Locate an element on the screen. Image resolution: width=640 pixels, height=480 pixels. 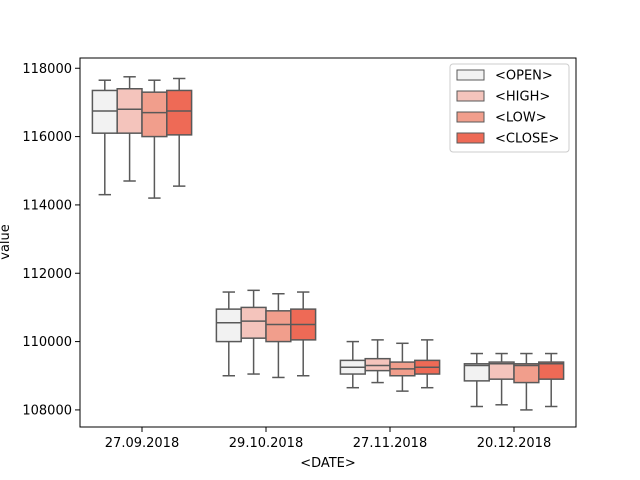
x-axis-label: <DATE> is located at coordinates (328, 463).